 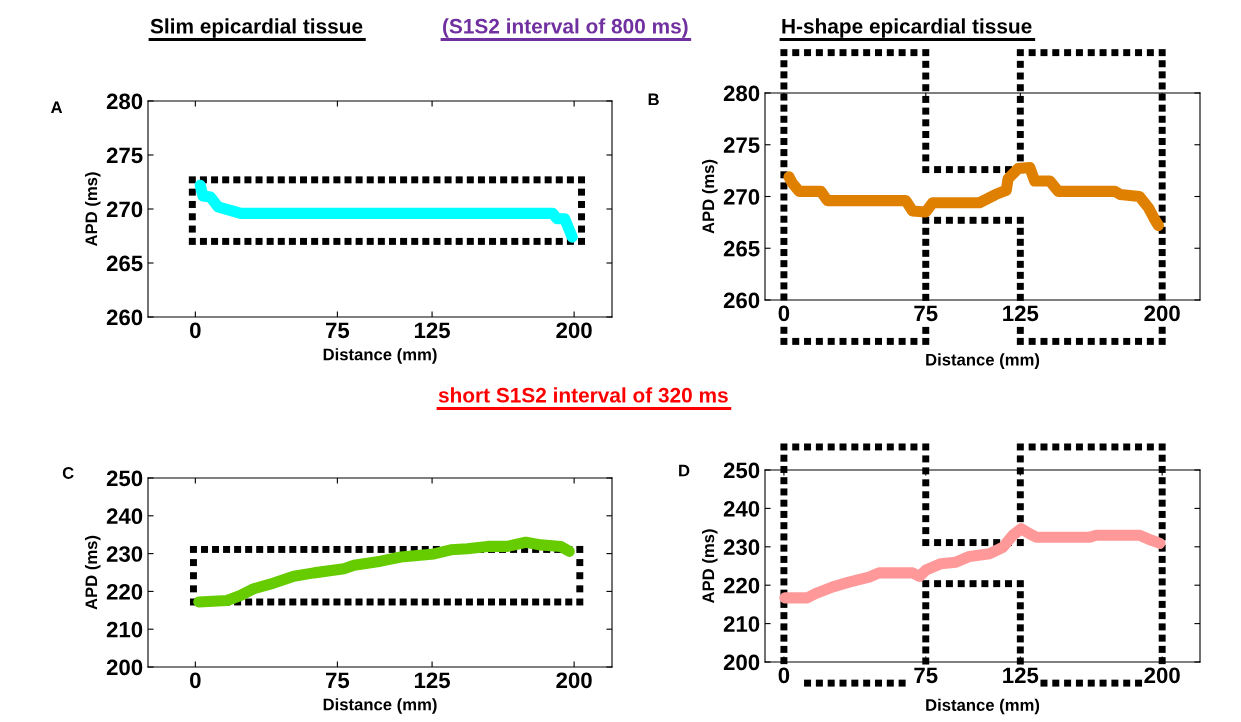 What do you see at coordinates (68, 473) in the screenshot?
I see `chart-title: C` at bounding box center [68, 473].